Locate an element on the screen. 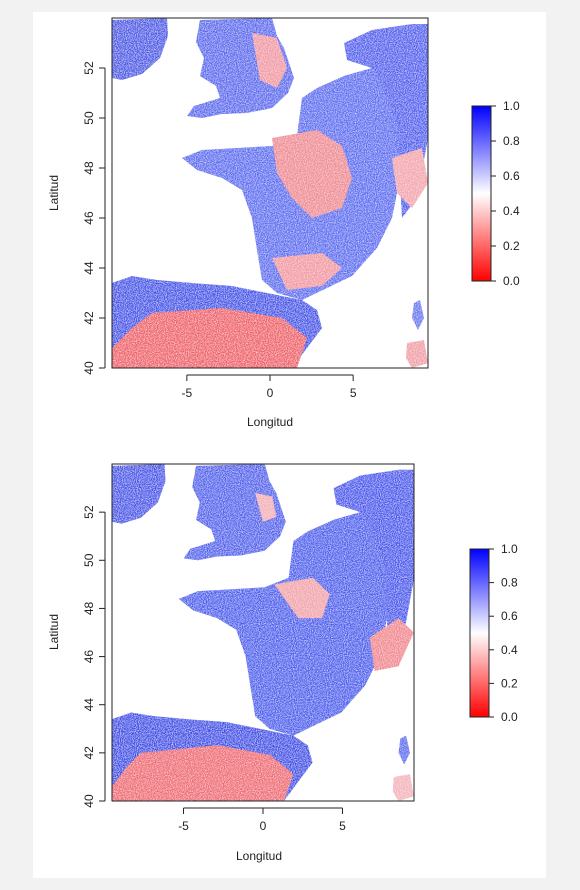 This screenshot has height=890, width=580. region-germany-red is located at coordinates (410, 178).